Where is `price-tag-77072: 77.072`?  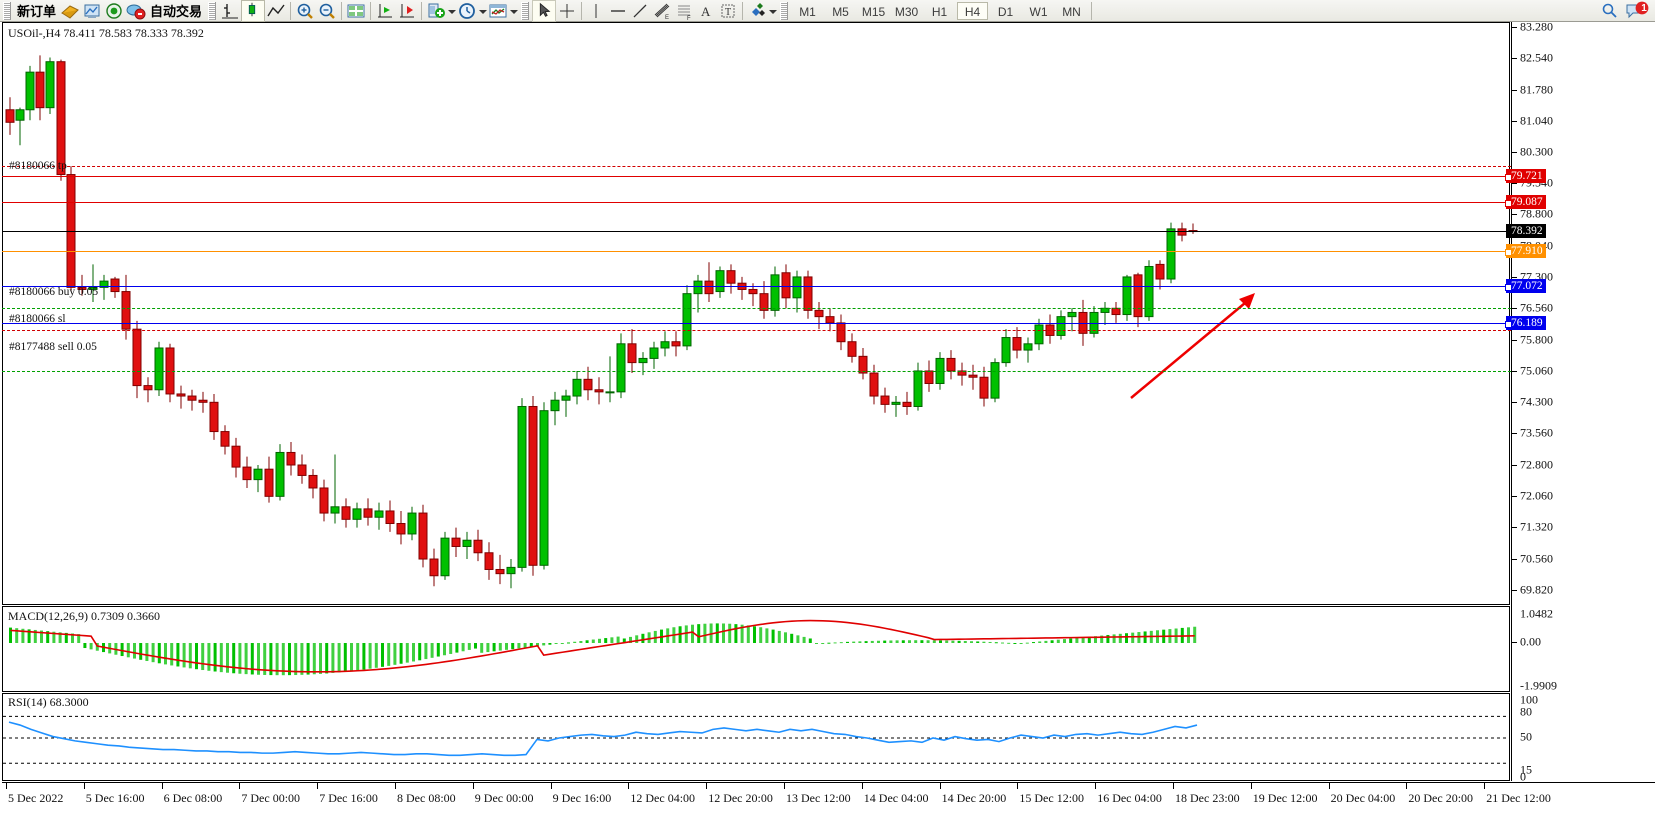 price-tag-77072: 77.072 is located at coordinates (1526, 286).